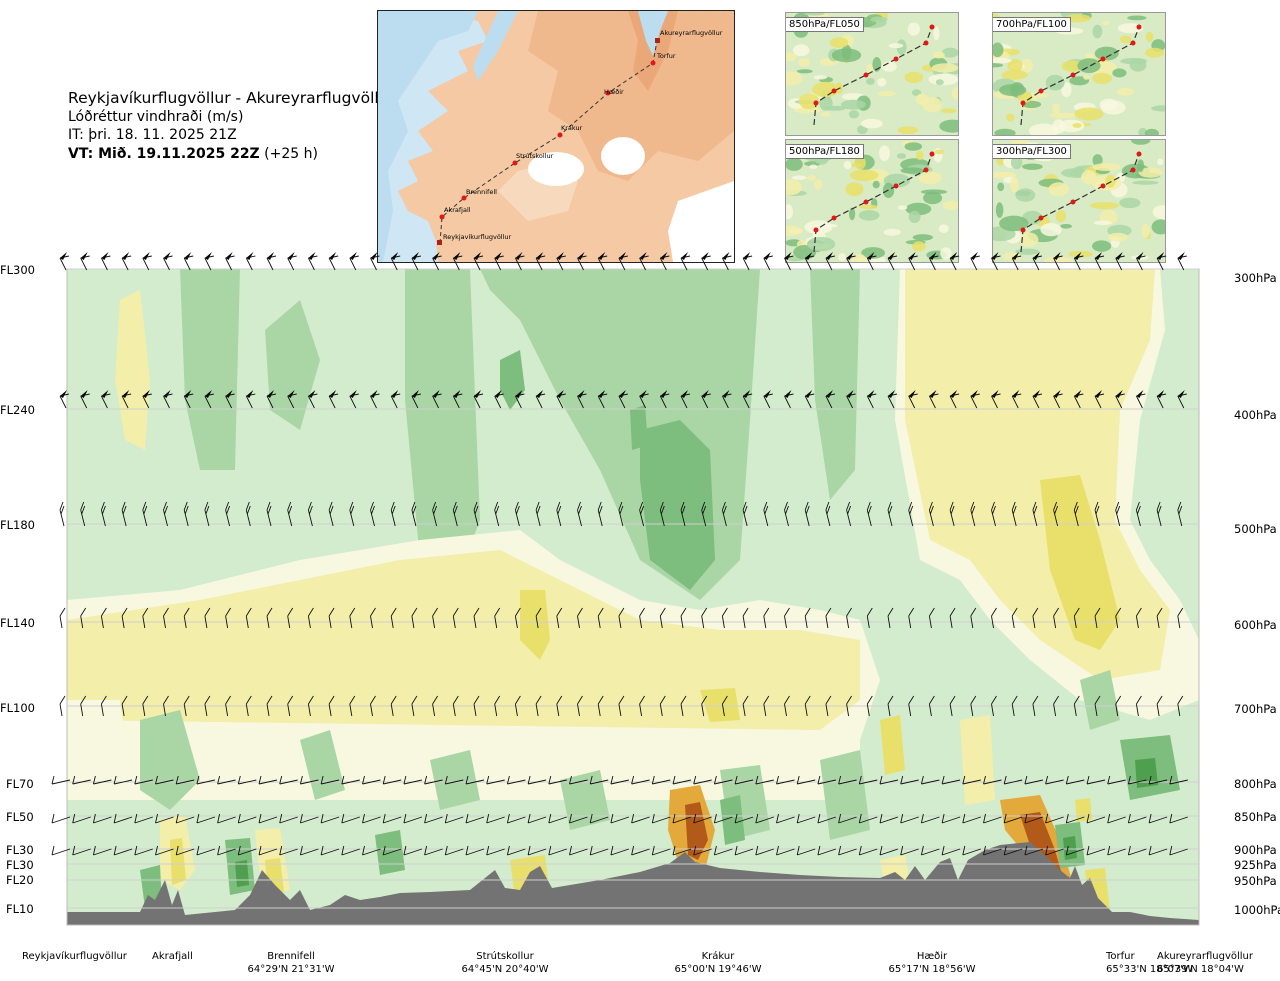 Image resolution: width=1280 pixels, height=981 pixels. What do you see at coordinates (666, 56) in the screenshot?
I see `map-label-torfur: Torfur` at bounding box center [666, 56].